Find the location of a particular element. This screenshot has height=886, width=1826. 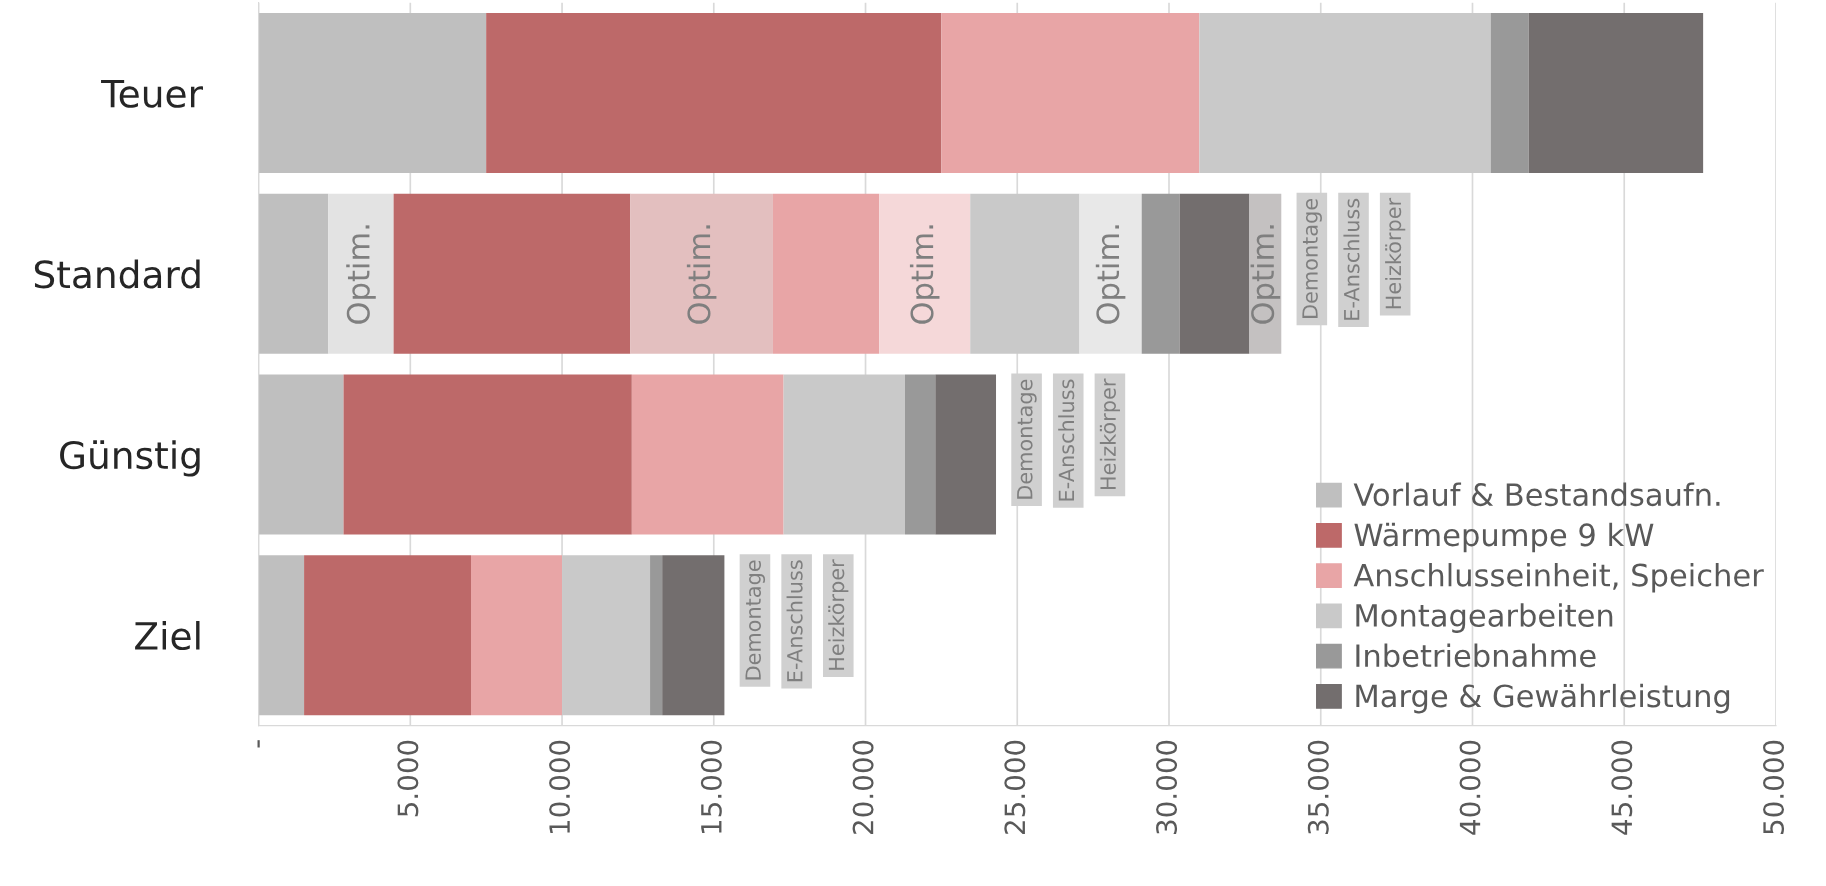

x-tick-label: 35.000 is located at coordinates (1318, 787).